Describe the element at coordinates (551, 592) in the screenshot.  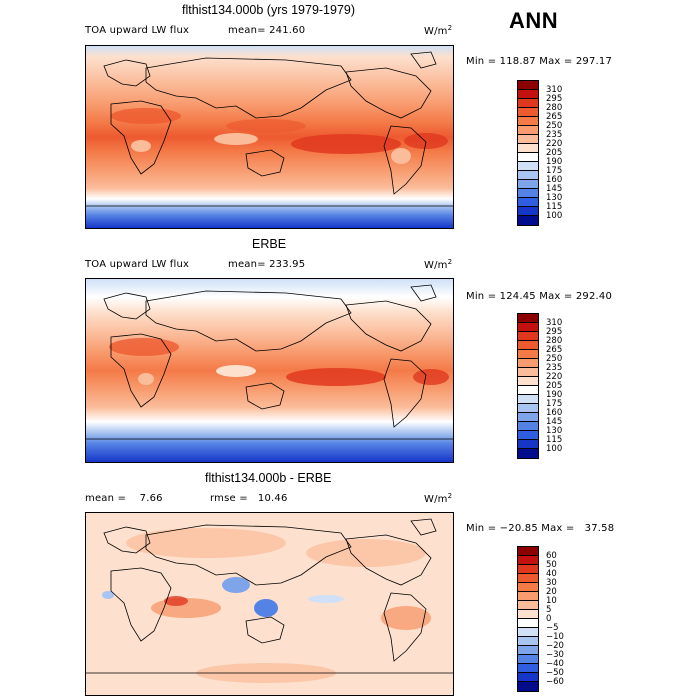
I see `colorbar-tick-label: 20` at that location.